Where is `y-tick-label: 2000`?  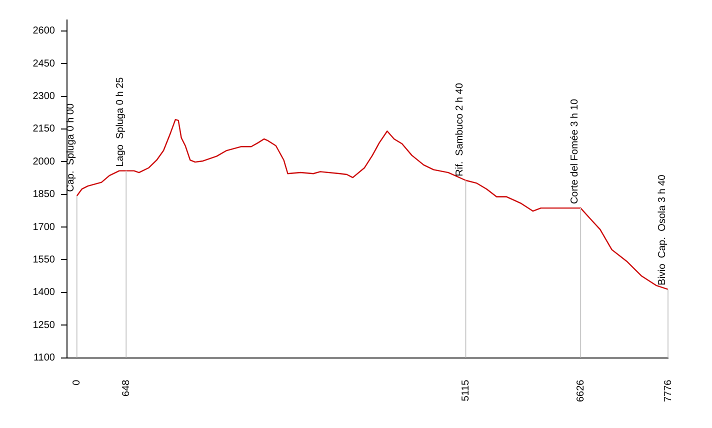
y-tick-label: 2000 is located at coordinates (44, 162).